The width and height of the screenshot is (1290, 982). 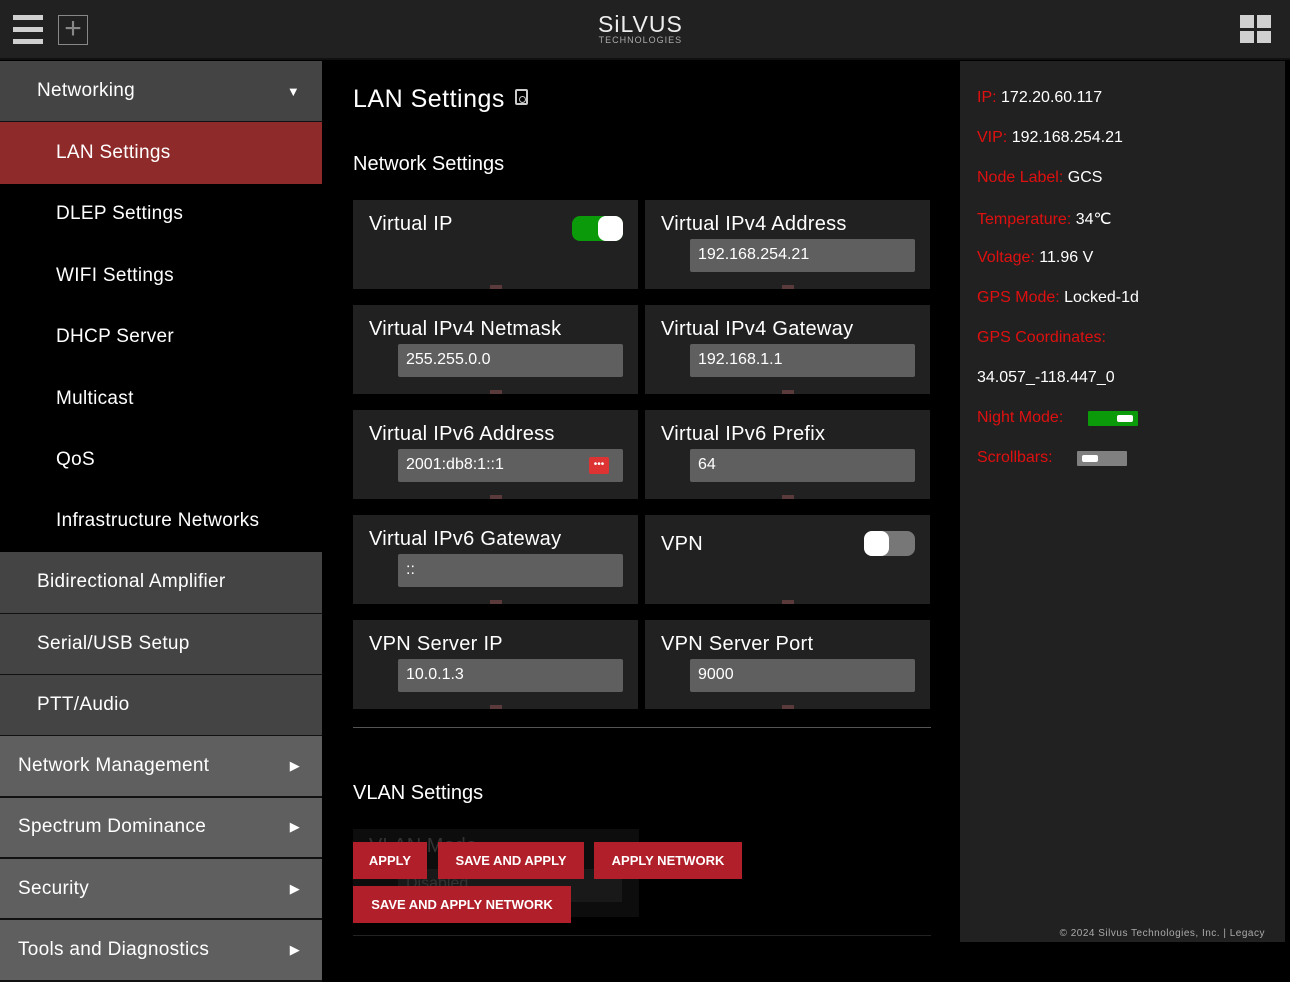 I want to click on ipv6-prefix-card: Virtual IPv6 Prefix 64, so click(x=787, y=454).